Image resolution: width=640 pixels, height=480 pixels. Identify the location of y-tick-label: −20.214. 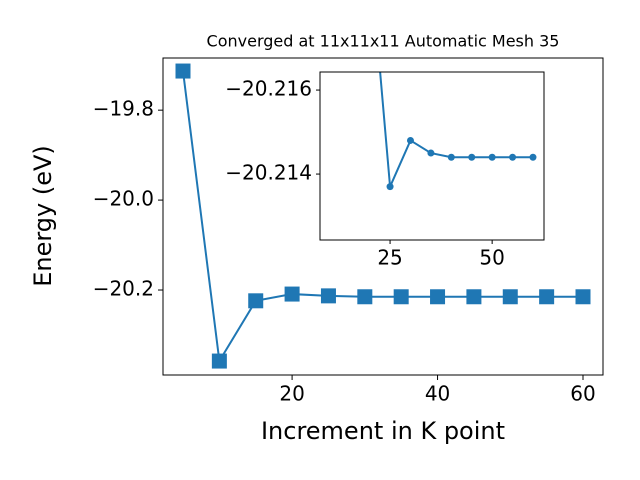
(268, 173).